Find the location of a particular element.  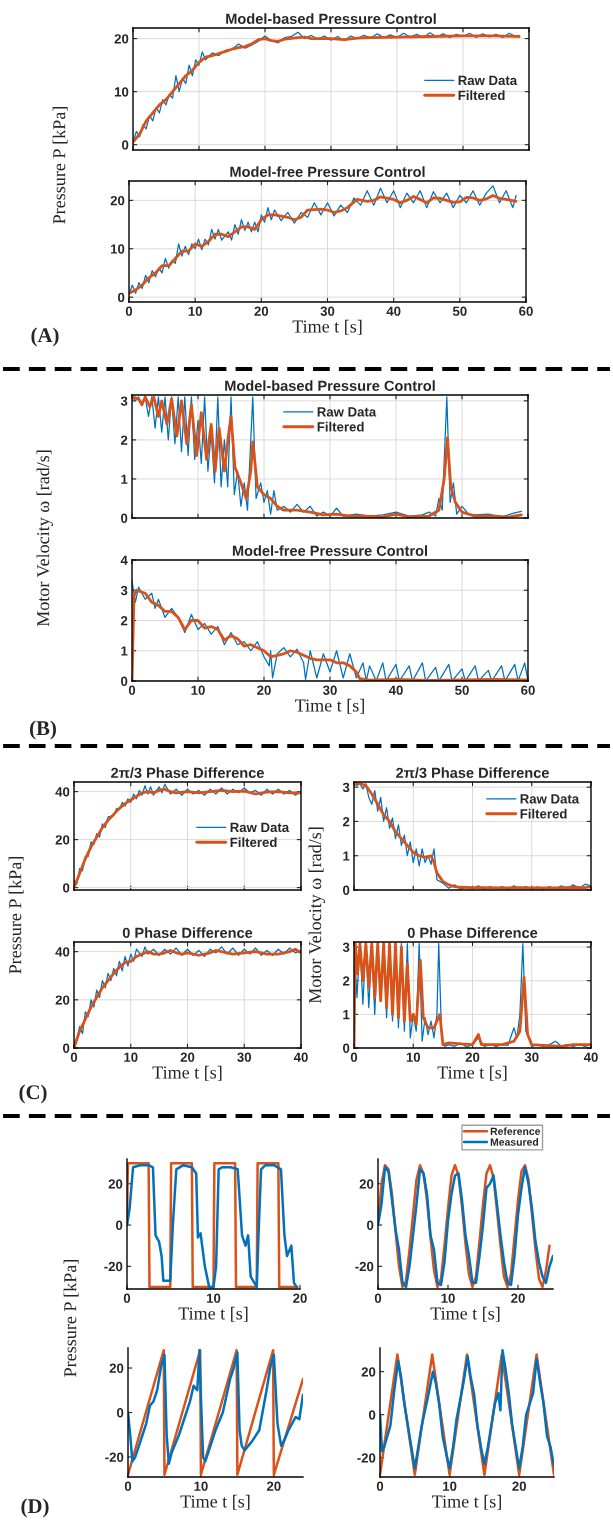

chart-title: 2π/3 Phase Difference is located at coordinates (472, 773).